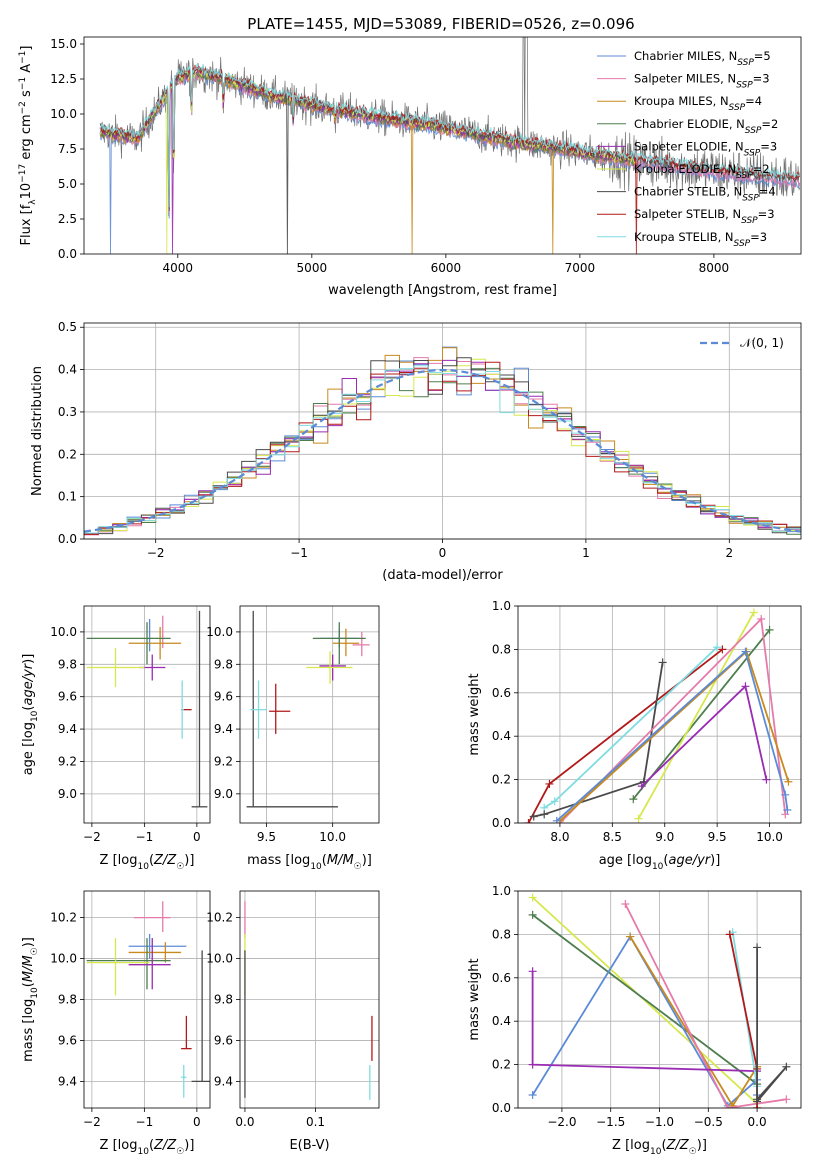 Image resolution: width=819 pixels, height=1170 pixels. Describe the element at coordinates (219, 918) in the screenshot. I see `y-tick-label: 10.2` at that location.